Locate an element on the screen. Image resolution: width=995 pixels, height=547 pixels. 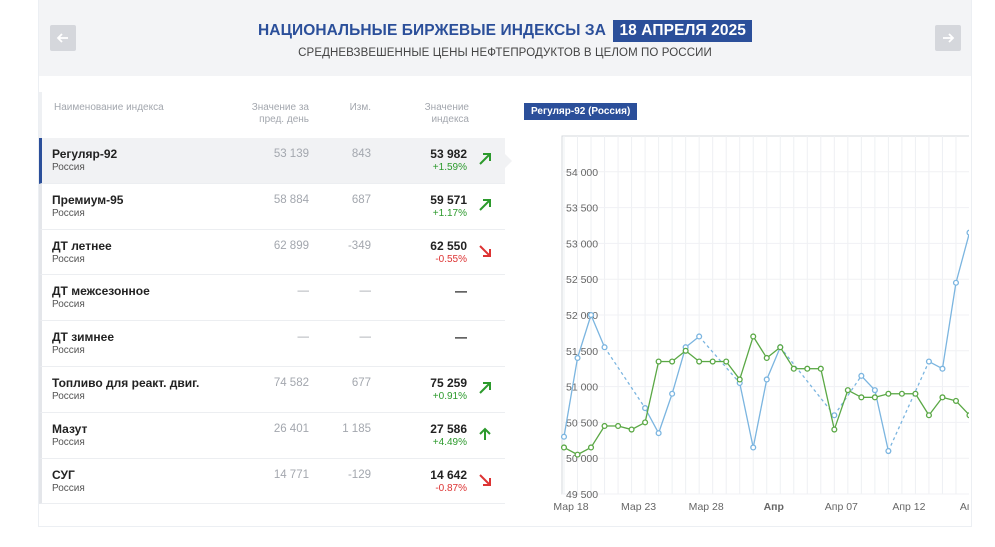
arrow-left-icon is located at coordinates (62, 38).